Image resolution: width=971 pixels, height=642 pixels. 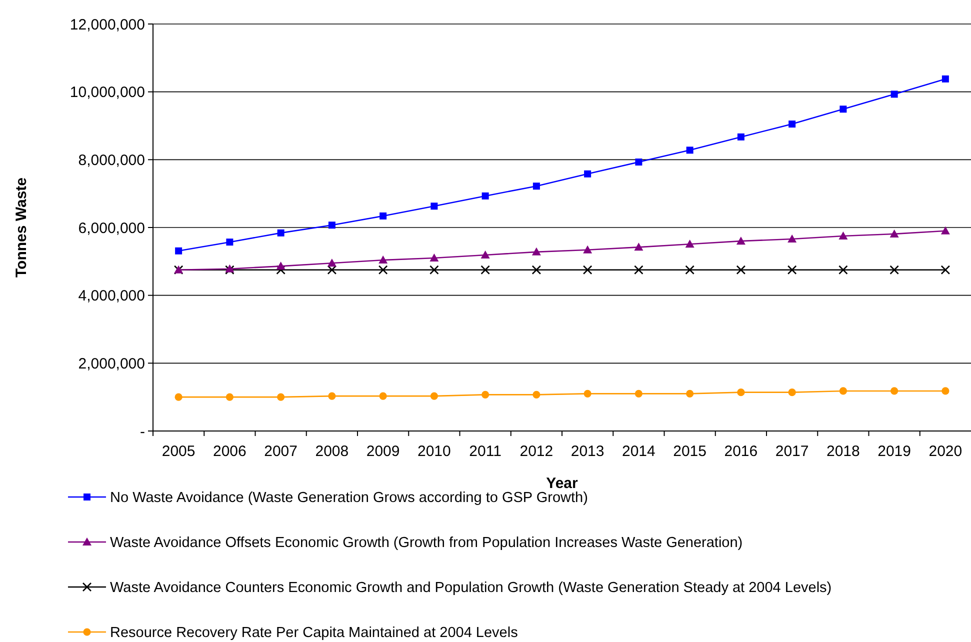 I want to click on x-tick-label: 2018, so click(x=843, y=451).